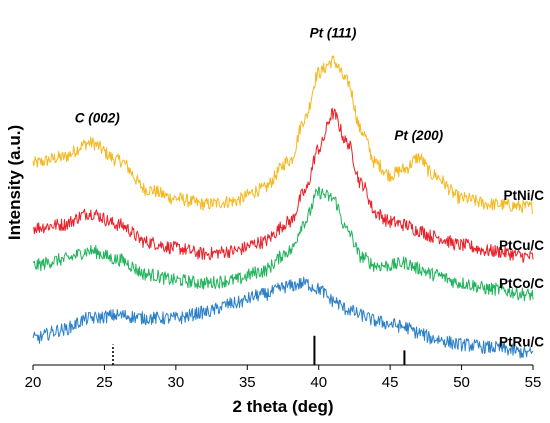 The image size is (550, 423). Describe the element at coordinates (282, 406) in the screenshot. I see `x-axis-title: 2 theta (deg)` at that location.